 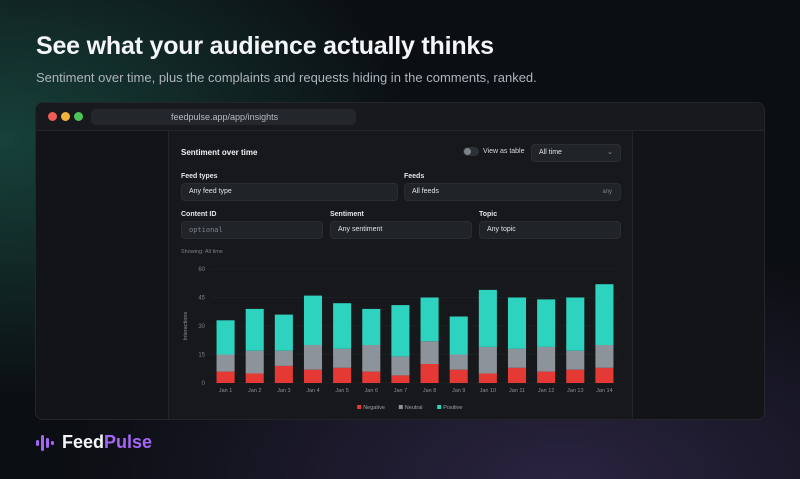 I want to click on brand-wordmark: FeedPulse, so click(x=107, y=442).